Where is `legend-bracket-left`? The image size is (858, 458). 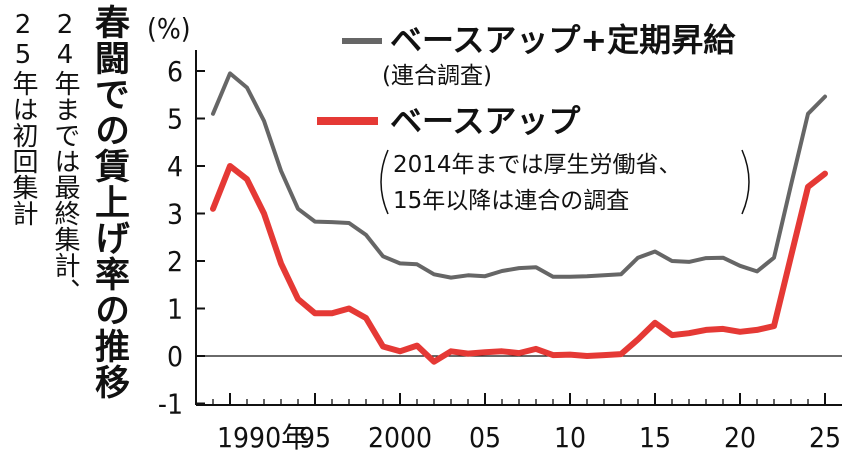 legend-bracket-left is located at coordinates (384, 182).